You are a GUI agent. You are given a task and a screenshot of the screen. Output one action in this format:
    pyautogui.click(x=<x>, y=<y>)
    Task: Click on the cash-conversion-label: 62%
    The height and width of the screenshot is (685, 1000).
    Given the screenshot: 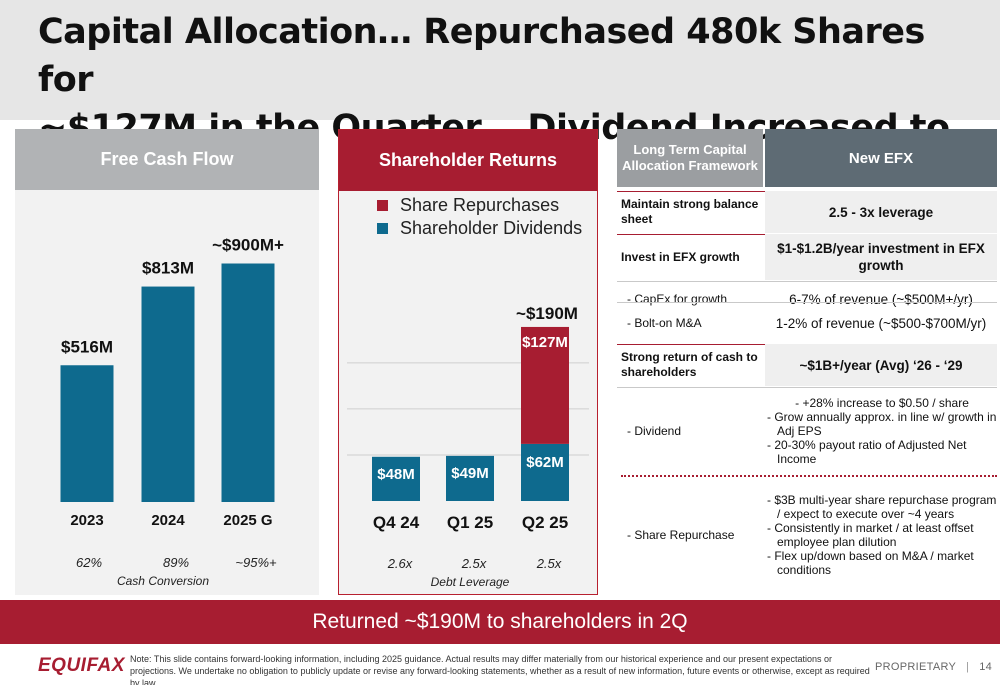 What is the action you would take?
    pyautogui.click(x=89, y=562)
    